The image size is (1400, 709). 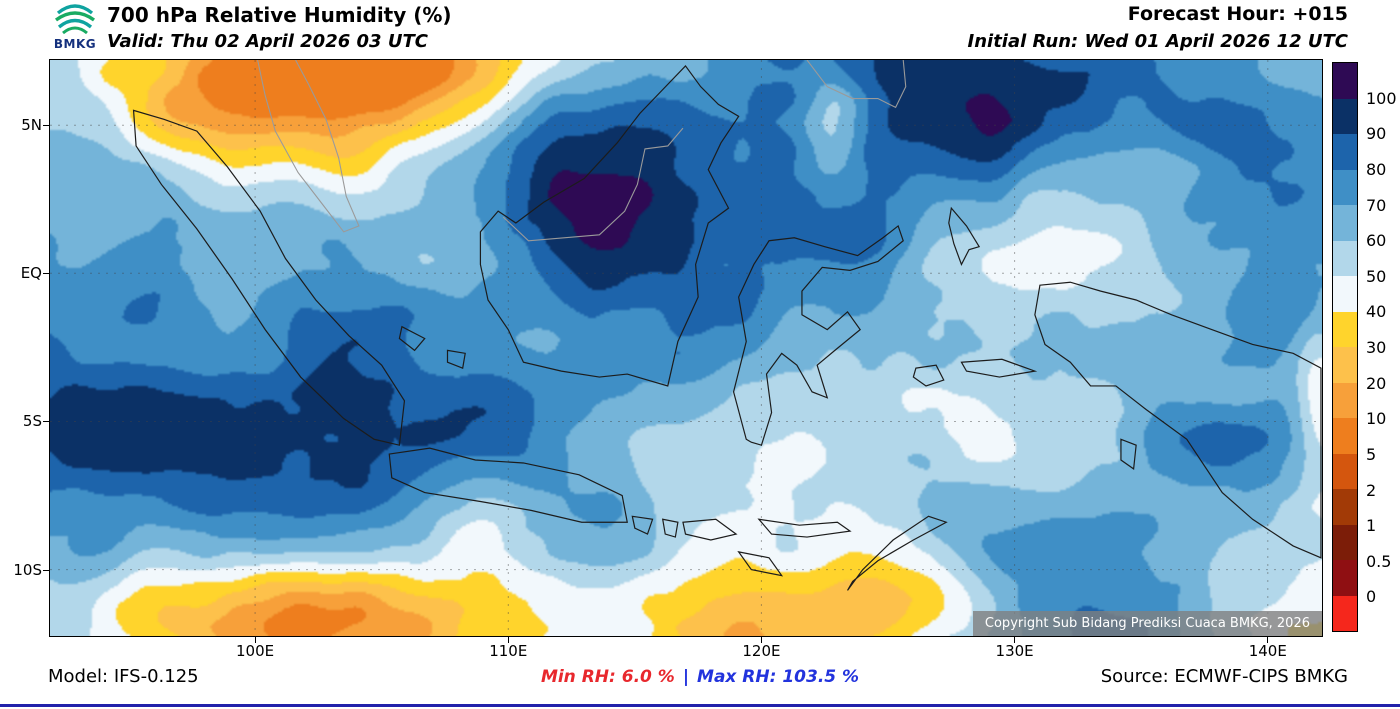 I want to click on bmkg-logo-text: BMKG, so click(x=75, y=44).